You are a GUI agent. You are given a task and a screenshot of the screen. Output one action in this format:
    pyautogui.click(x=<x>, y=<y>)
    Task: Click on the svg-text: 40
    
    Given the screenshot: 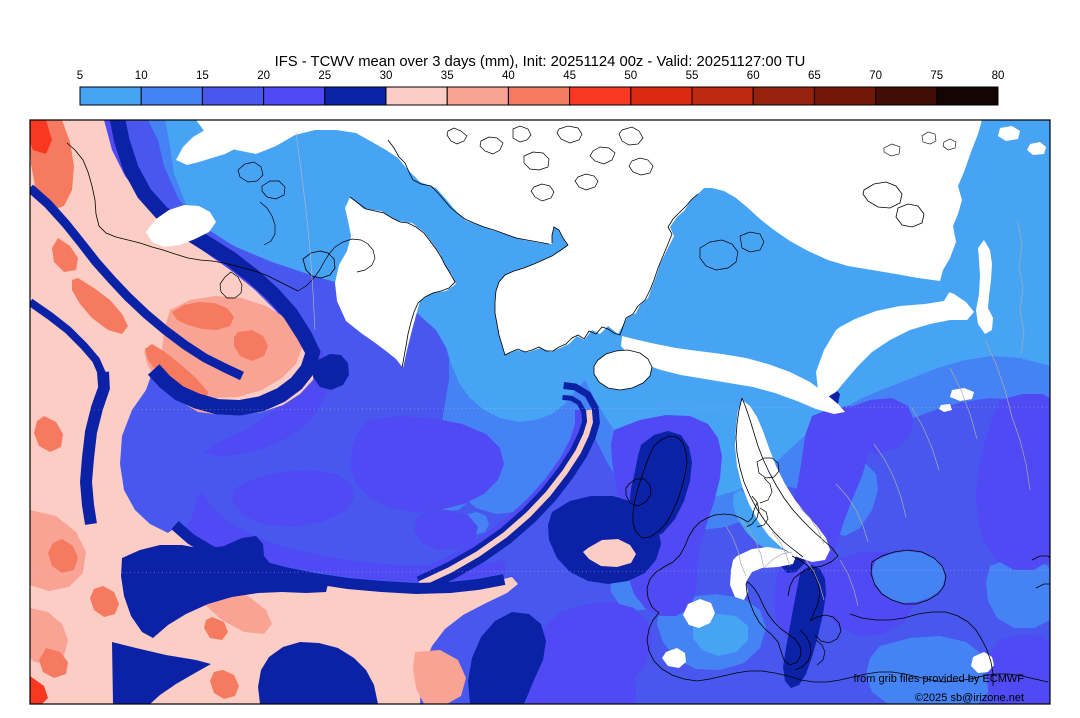 What is the action you would take?
    pyautogui.click(x=508, y=76)
    